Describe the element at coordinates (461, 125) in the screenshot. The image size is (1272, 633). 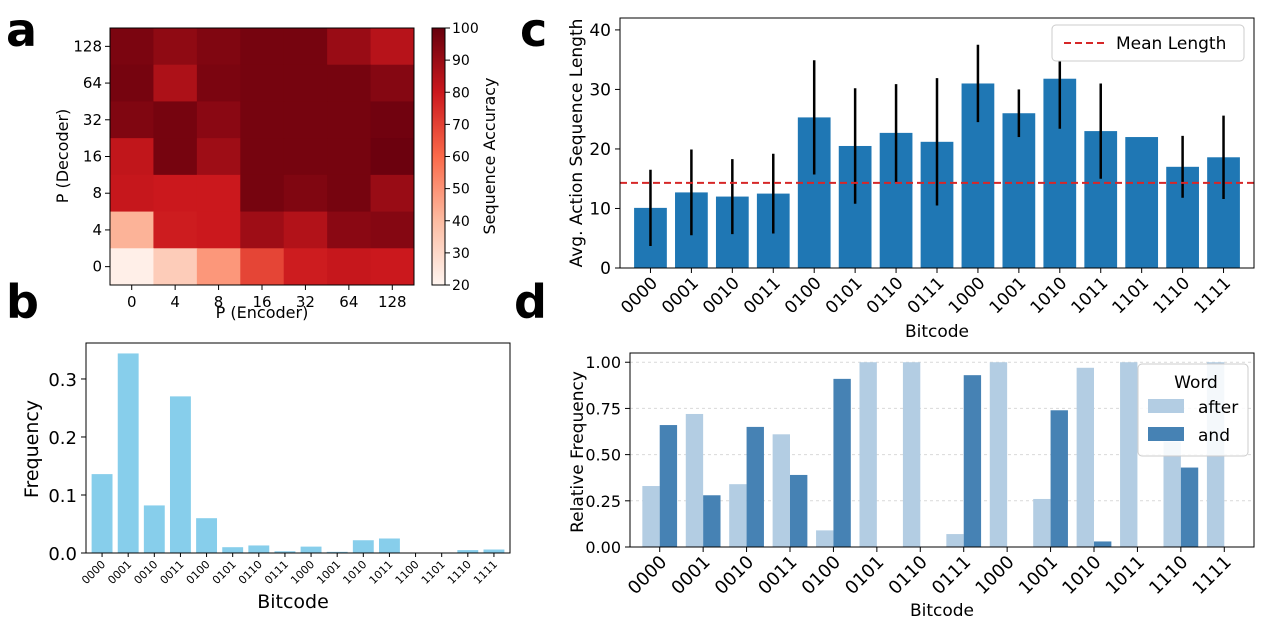
I see `colorbar-tick-label: 70` at that location.